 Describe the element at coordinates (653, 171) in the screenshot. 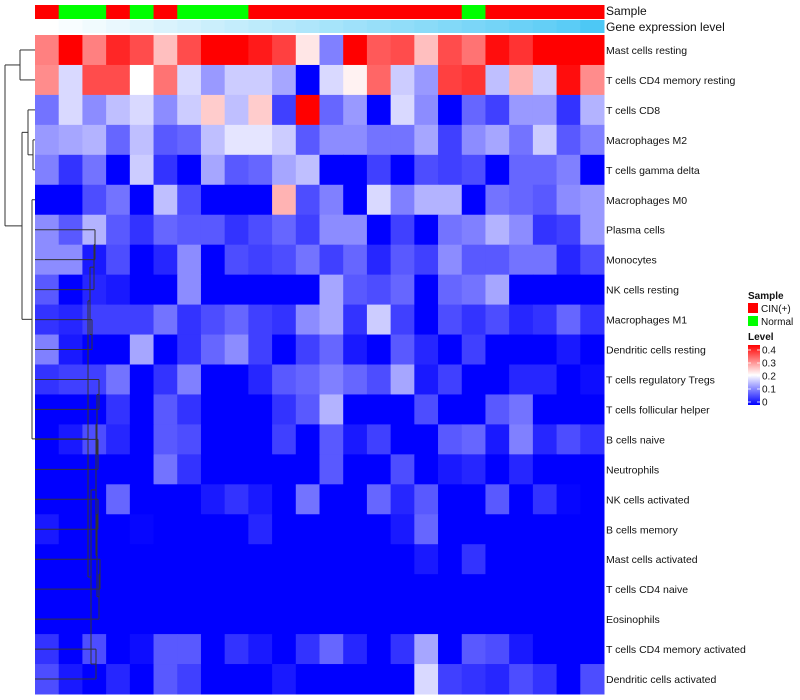

I see `row-label: T cells gamma delta` at that location.